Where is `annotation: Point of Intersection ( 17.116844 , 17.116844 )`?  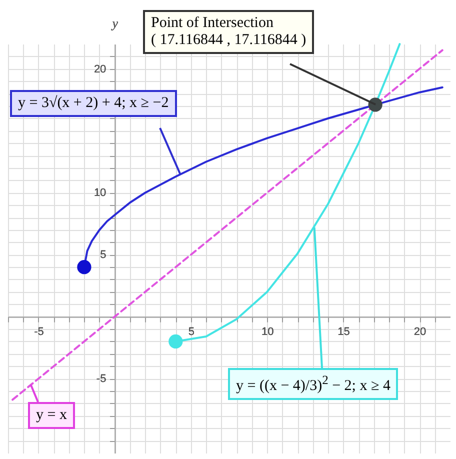
annotation: Point of Intersection ( 17.116844 , 17.116844 ) is located at coordinates (228, 32).